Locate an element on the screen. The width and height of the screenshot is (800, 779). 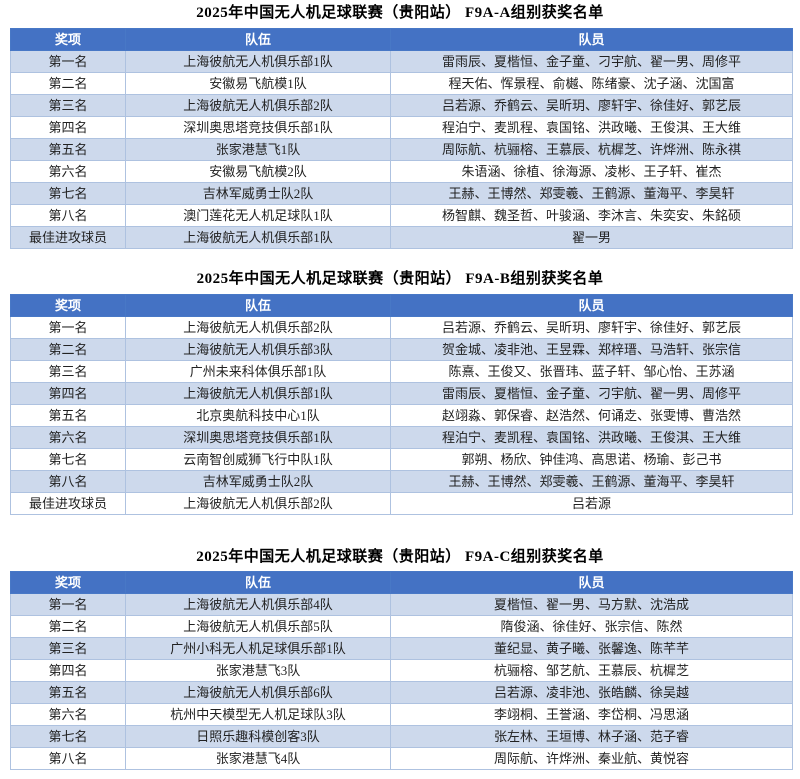
table-row: 第三名 广州未来科体俱乐部1队 陈熹、王俊又、张晋玮、蓝子轩、邹心怡、王苏涵 is located at coordinates (401, 371).